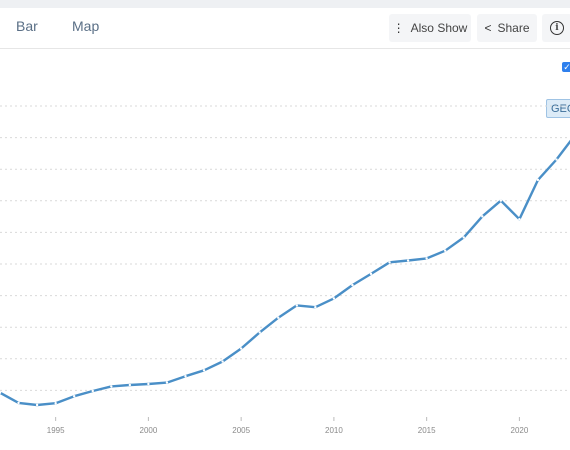 The width and height of the screenshot is (570, 450). Describe the element at coordinates (86, 26) in the screenshot. I see `tab-map: Map` at that location.